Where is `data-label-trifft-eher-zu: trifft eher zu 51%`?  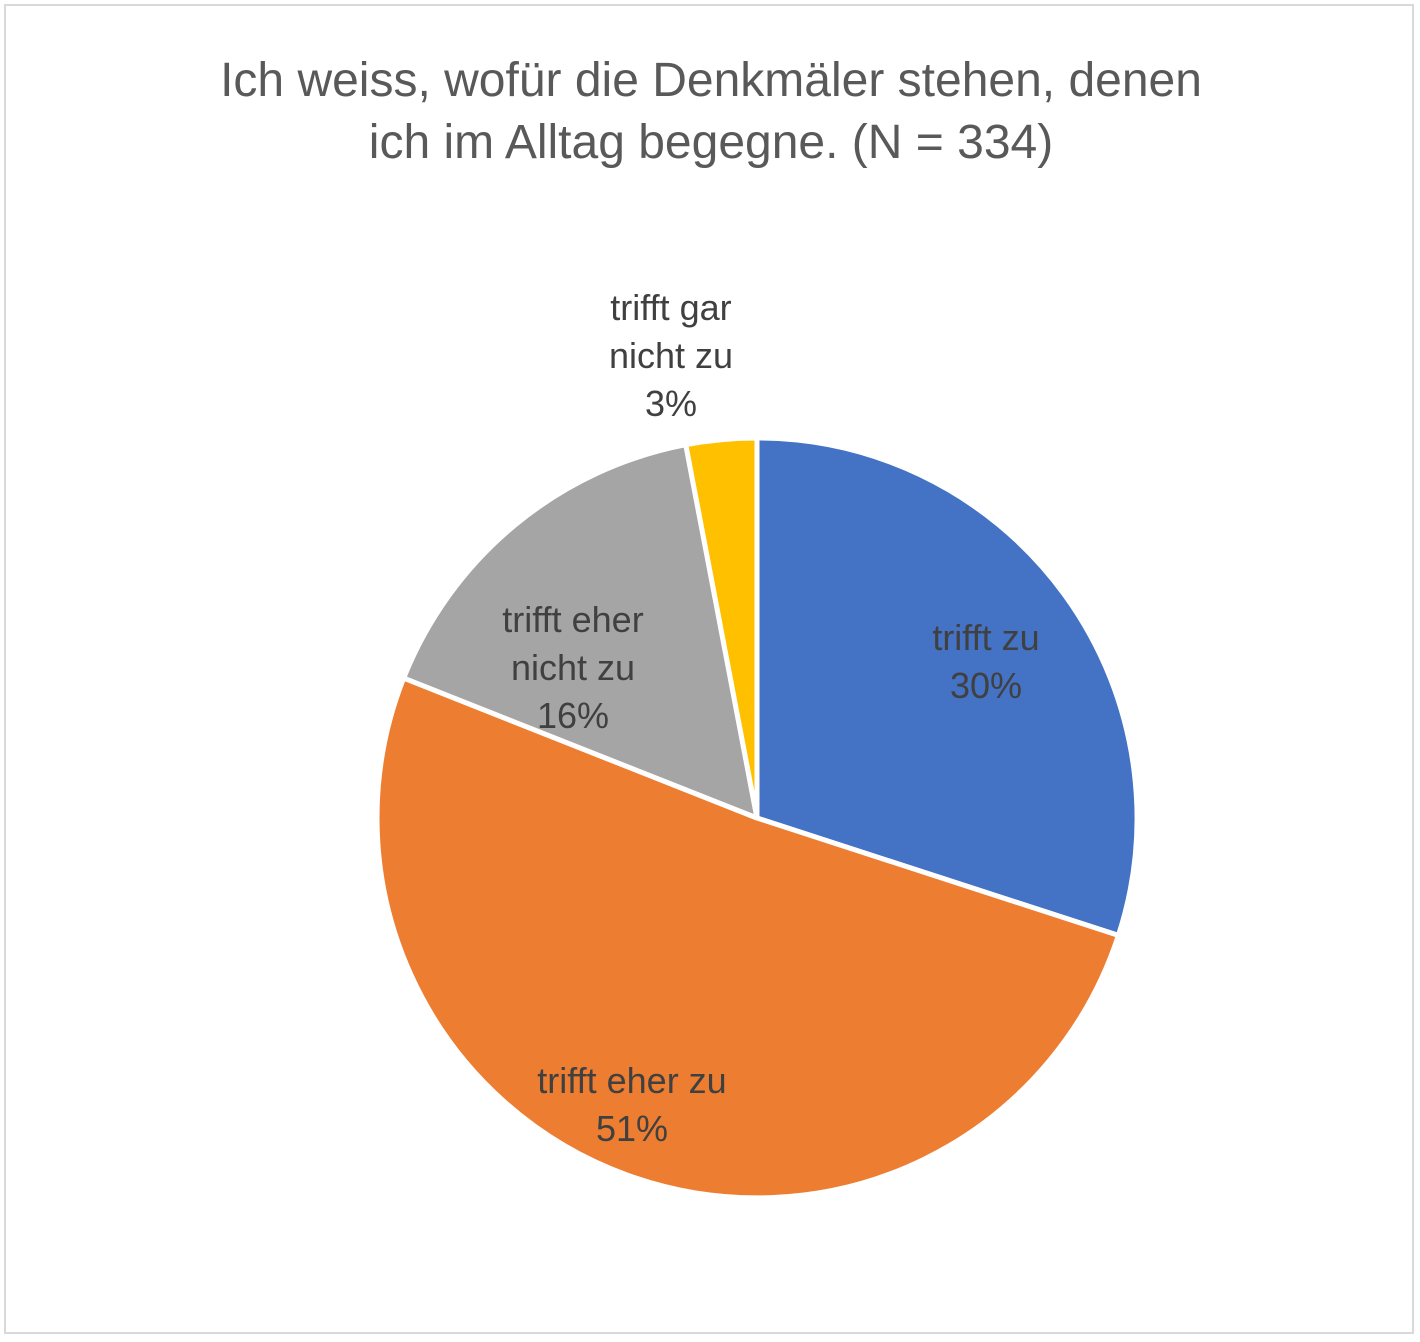
data-label-trifft-eher-zu: trifft eher zu 51% is located at coordinates (631, 1104).